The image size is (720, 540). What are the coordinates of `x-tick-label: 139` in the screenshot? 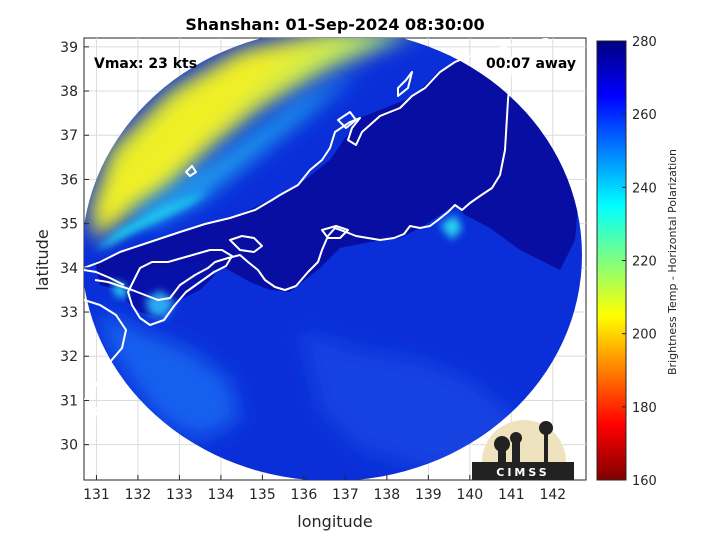 It's located at (428, 495).